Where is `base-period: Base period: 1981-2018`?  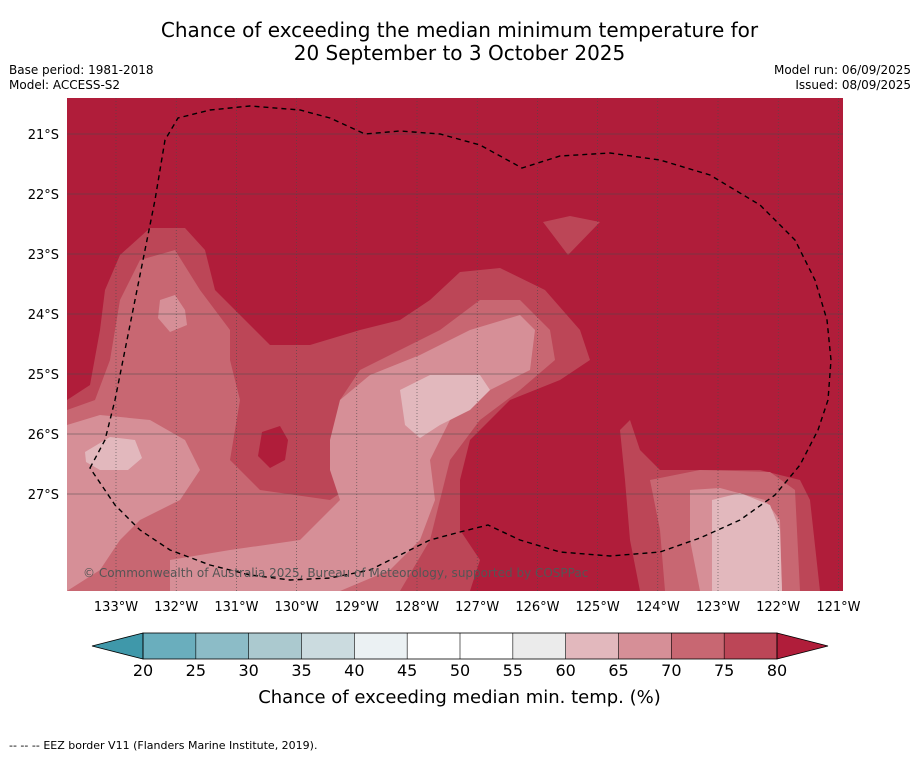
base-period: Base period: 1981-2018 is located at coordinates (81, 70).